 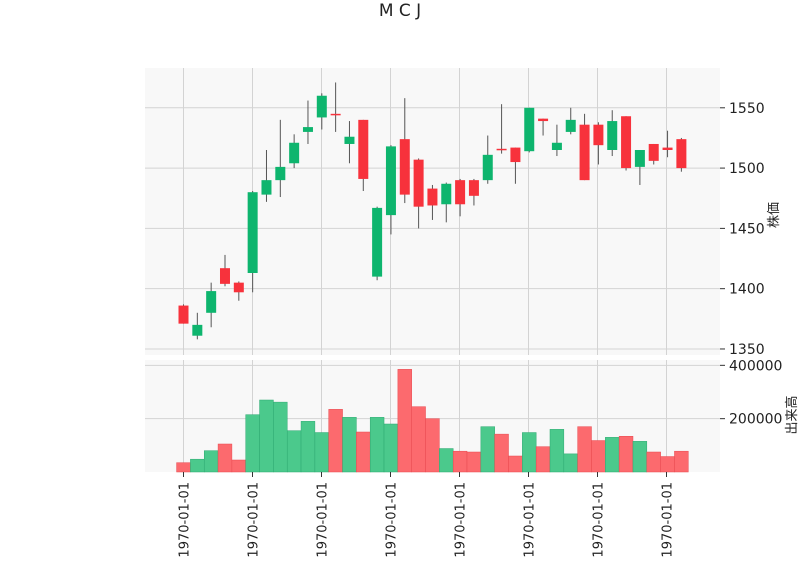 What do you see at coordinates (792, 414) in the screenshot?
I see `volume-axis-label: 出来高` at bounding box center [792, 414].